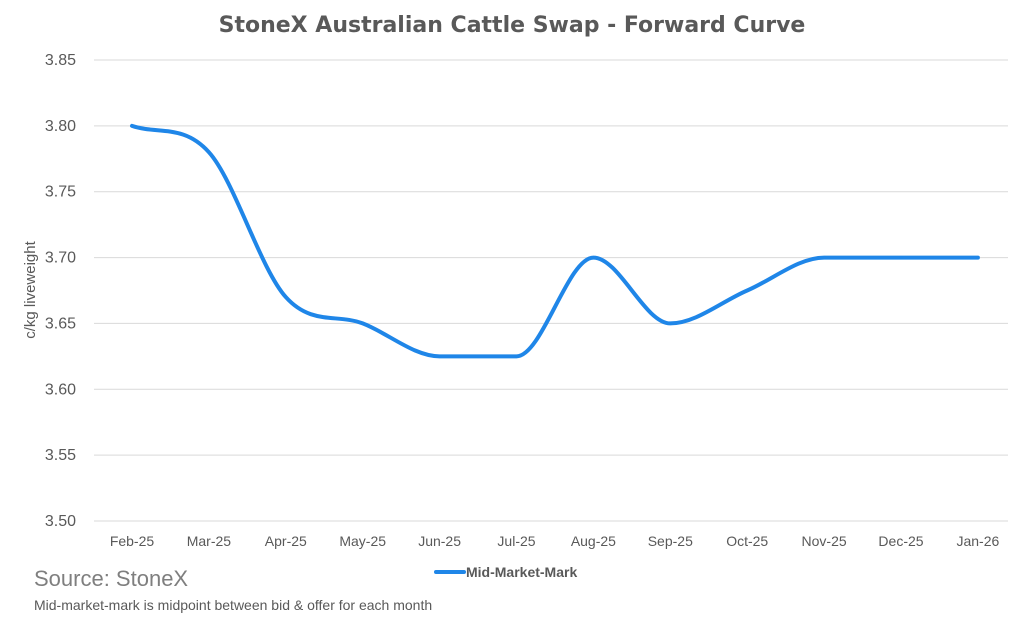 The image size is (1024, 644). I want to click on source-text: Source: StoneX, so click(111, 578).